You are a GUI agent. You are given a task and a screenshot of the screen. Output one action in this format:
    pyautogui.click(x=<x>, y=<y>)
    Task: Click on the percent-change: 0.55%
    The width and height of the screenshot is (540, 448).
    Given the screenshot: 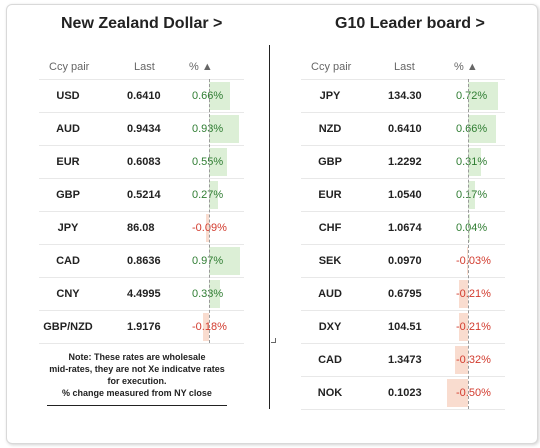 What is the action you would take?
    pyautogui.click(x=208, y=162)
    